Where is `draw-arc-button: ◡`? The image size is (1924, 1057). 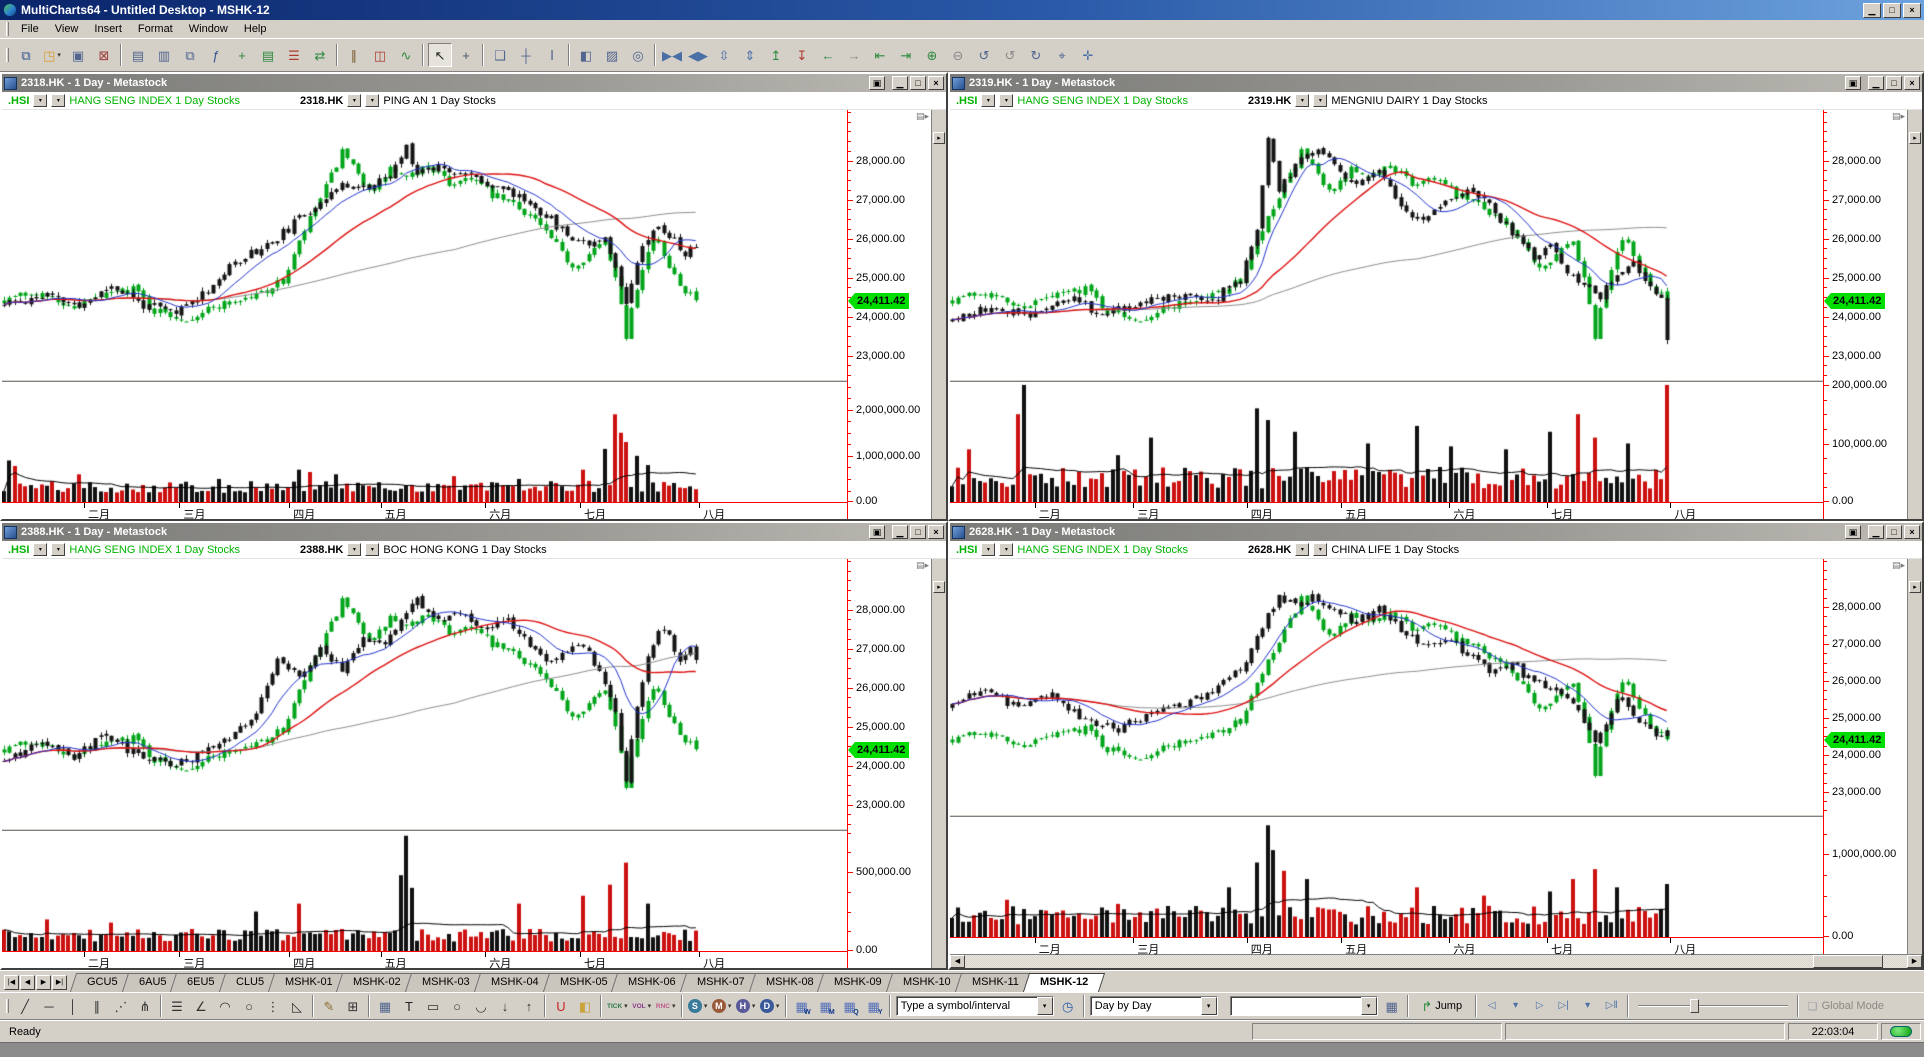
draw-arc-button: ◡ is located at coordinates (481, 1006).